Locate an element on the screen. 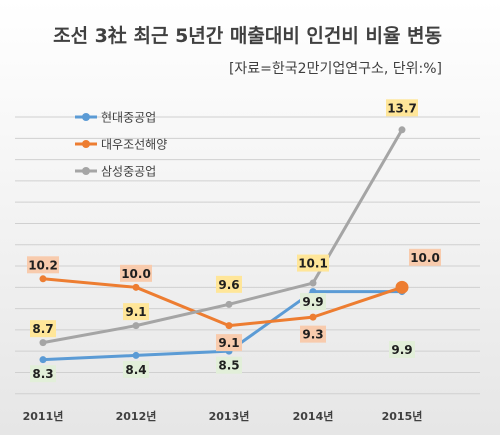 The width and height of the screenshot is (500, 435). data-label: 9.3 is located at coordinates (312, 335).